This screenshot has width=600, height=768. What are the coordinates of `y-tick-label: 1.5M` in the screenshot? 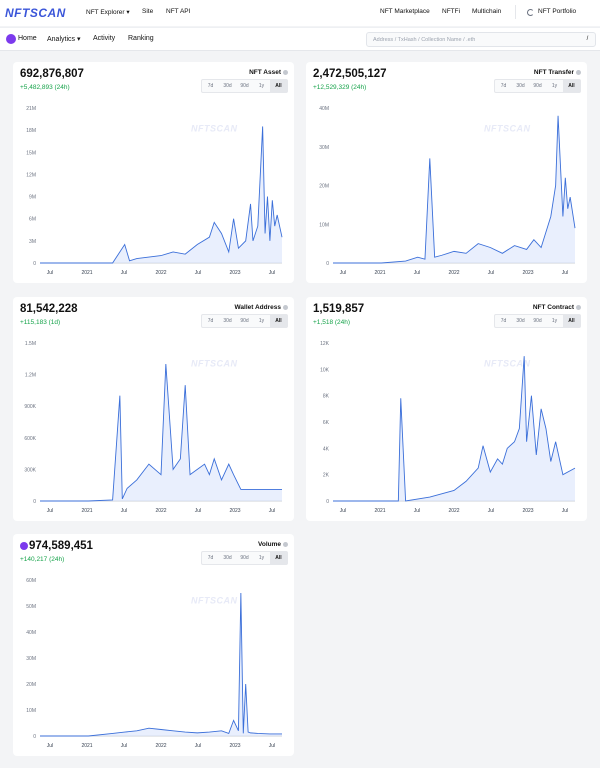 It's located at (30, 344).